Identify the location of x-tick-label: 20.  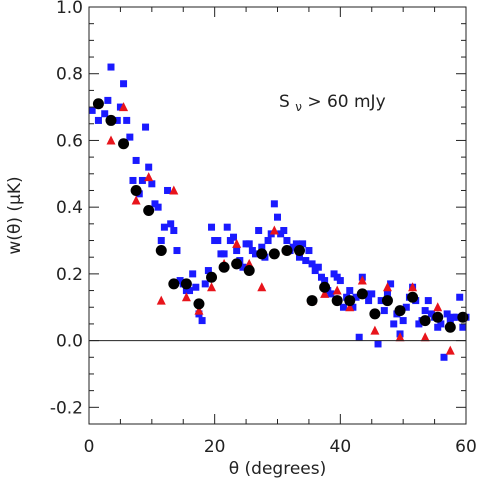
(215, 447).